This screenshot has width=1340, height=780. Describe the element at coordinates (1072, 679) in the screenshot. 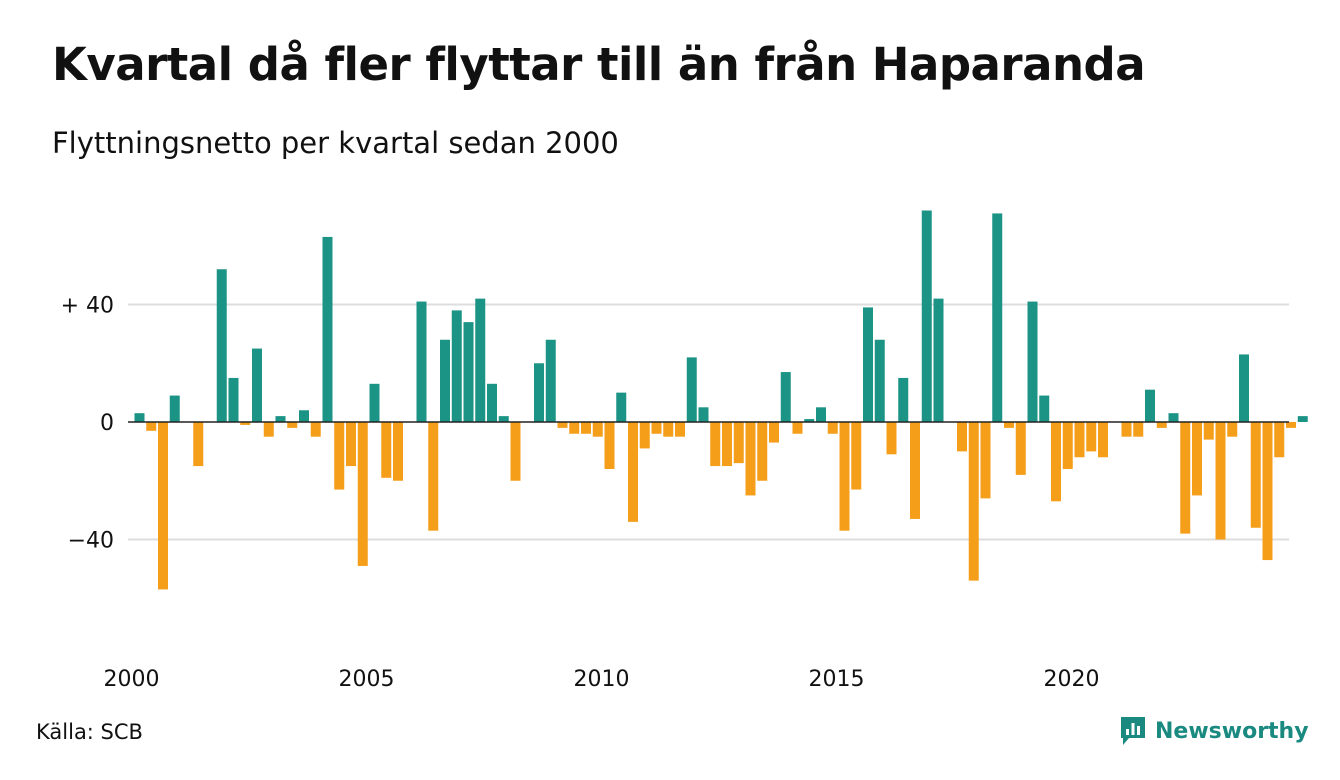

I see `x-tick-label: 2020` at that location.